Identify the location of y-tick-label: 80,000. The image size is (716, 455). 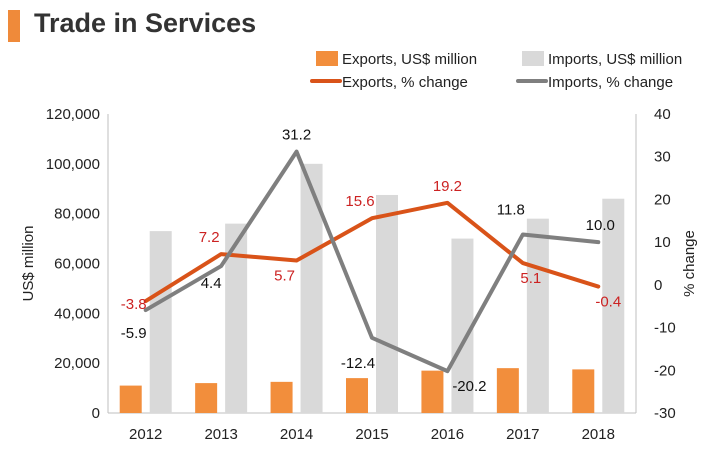
(77, 214).